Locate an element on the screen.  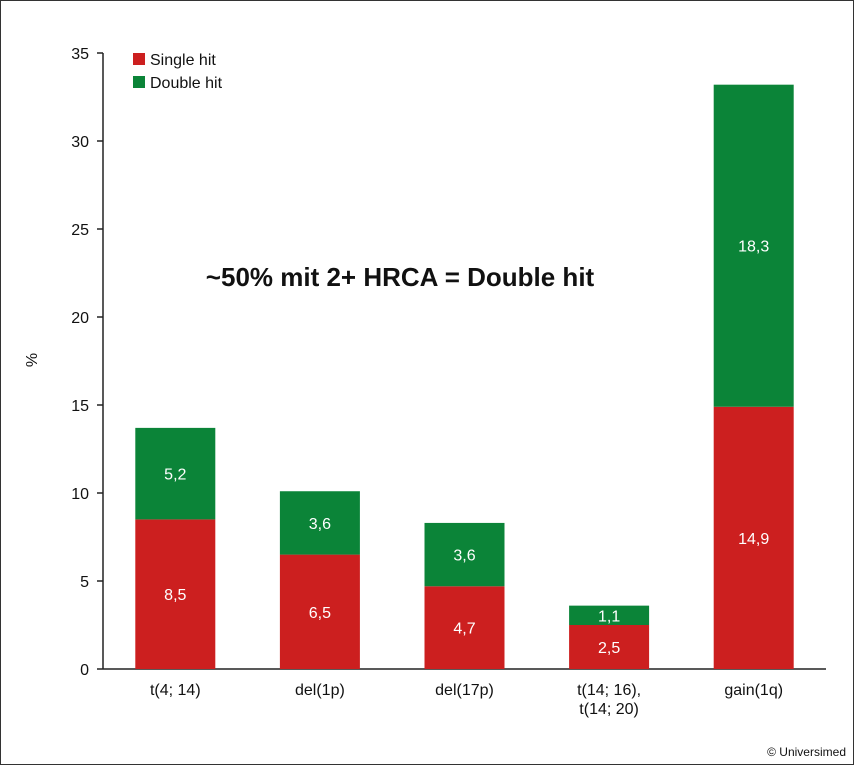
y-tick-label: 30 is located at coordinates (80, 142).